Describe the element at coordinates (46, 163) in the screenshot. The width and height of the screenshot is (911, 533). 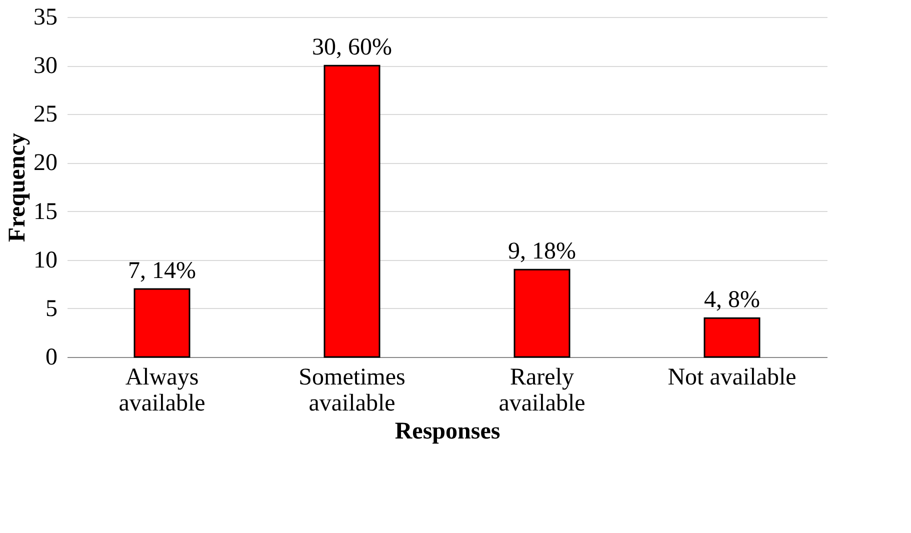
I see `y-tick-label: 20` at that location.